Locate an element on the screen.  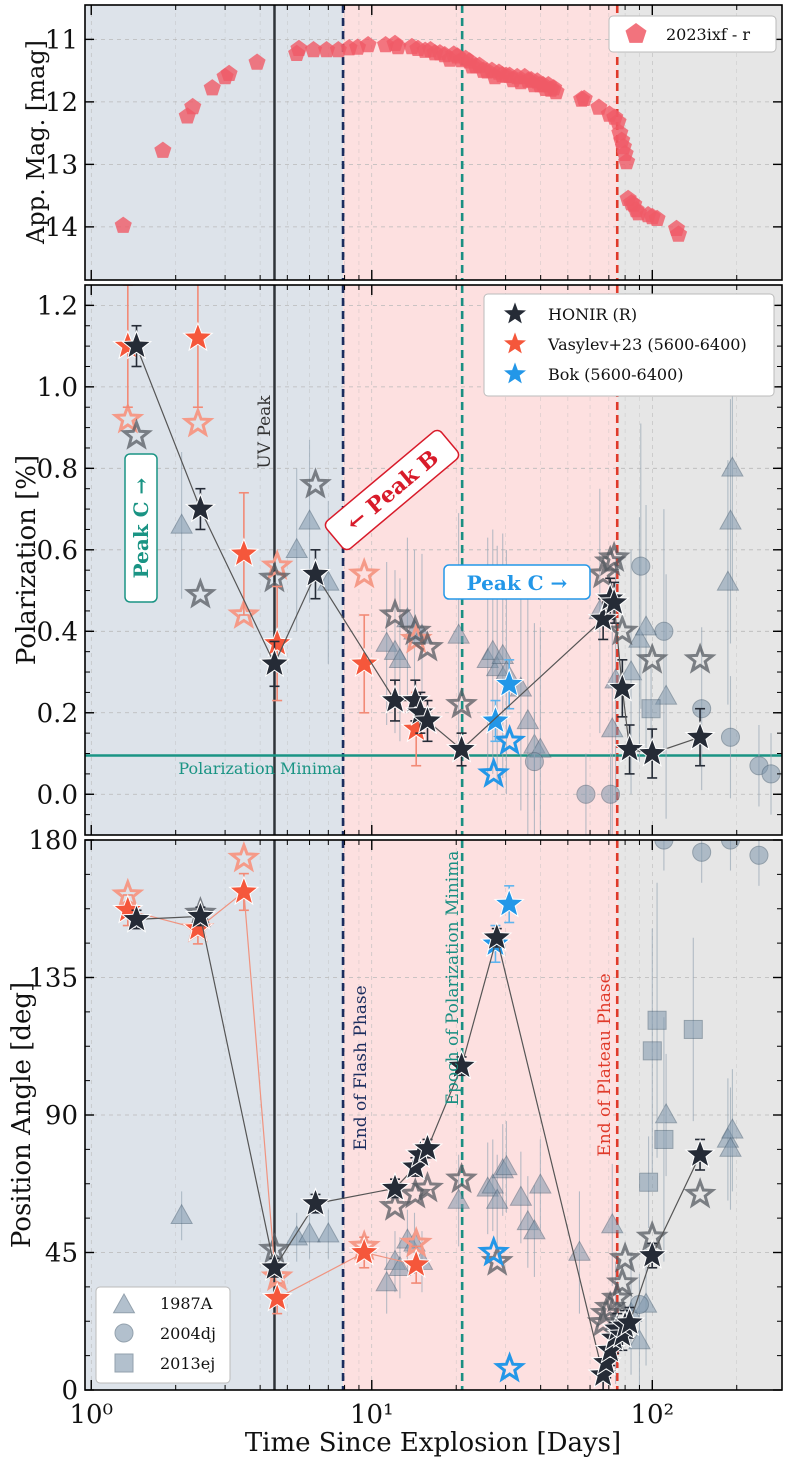
epoch-minima-label: Epoch of Polarization Minima is located at coordinates (453, 978).